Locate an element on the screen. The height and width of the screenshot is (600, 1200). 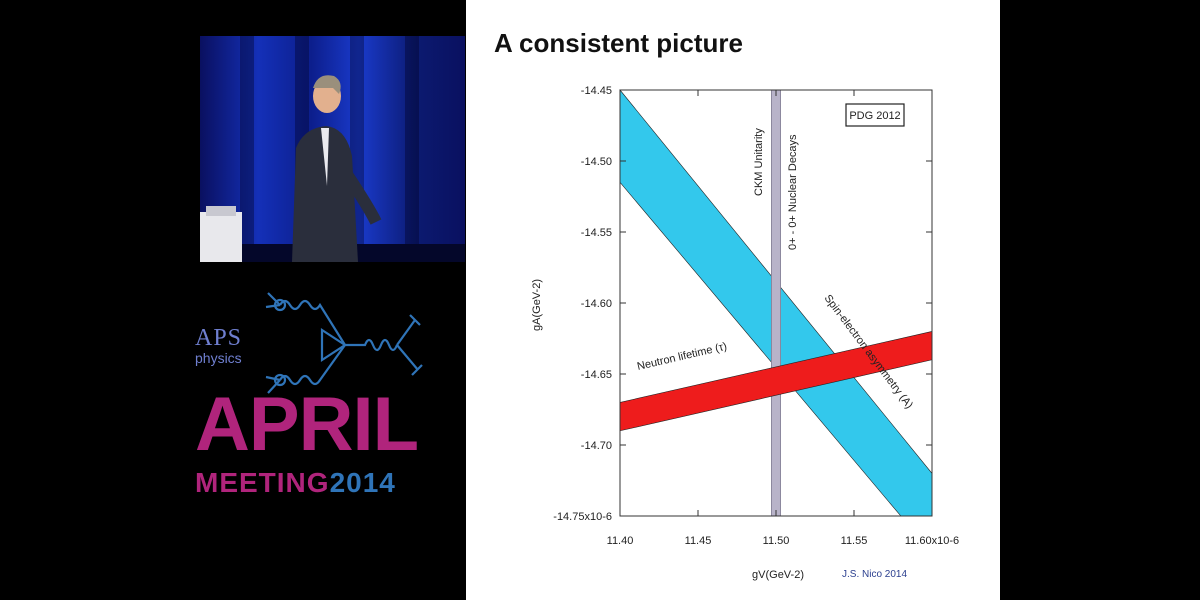
meeting-wordmark: MEETING2014 is located at coordinates (295, 483).